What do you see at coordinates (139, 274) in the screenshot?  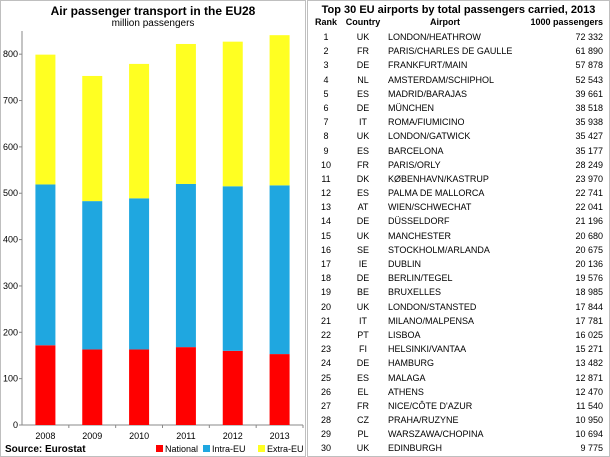 I see `bar-intra-eu-2010` at bounding box center [139, 274].